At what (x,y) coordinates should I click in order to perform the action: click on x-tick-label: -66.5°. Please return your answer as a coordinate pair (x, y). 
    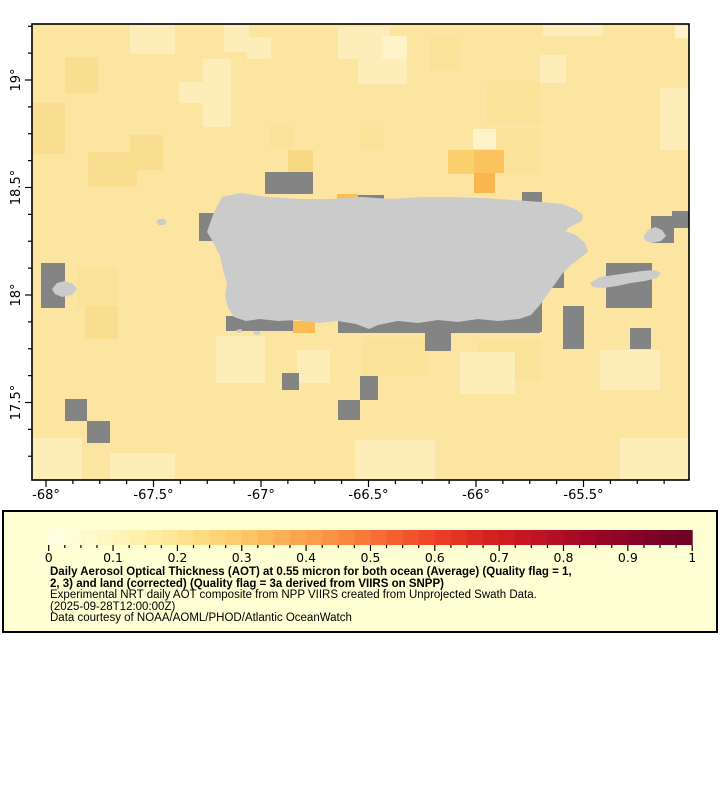
    Looking at the image, I should click on (368, 495).